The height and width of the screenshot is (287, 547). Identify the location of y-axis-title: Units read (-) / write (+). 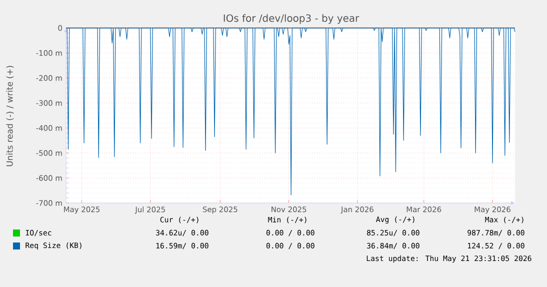
(10, 116).